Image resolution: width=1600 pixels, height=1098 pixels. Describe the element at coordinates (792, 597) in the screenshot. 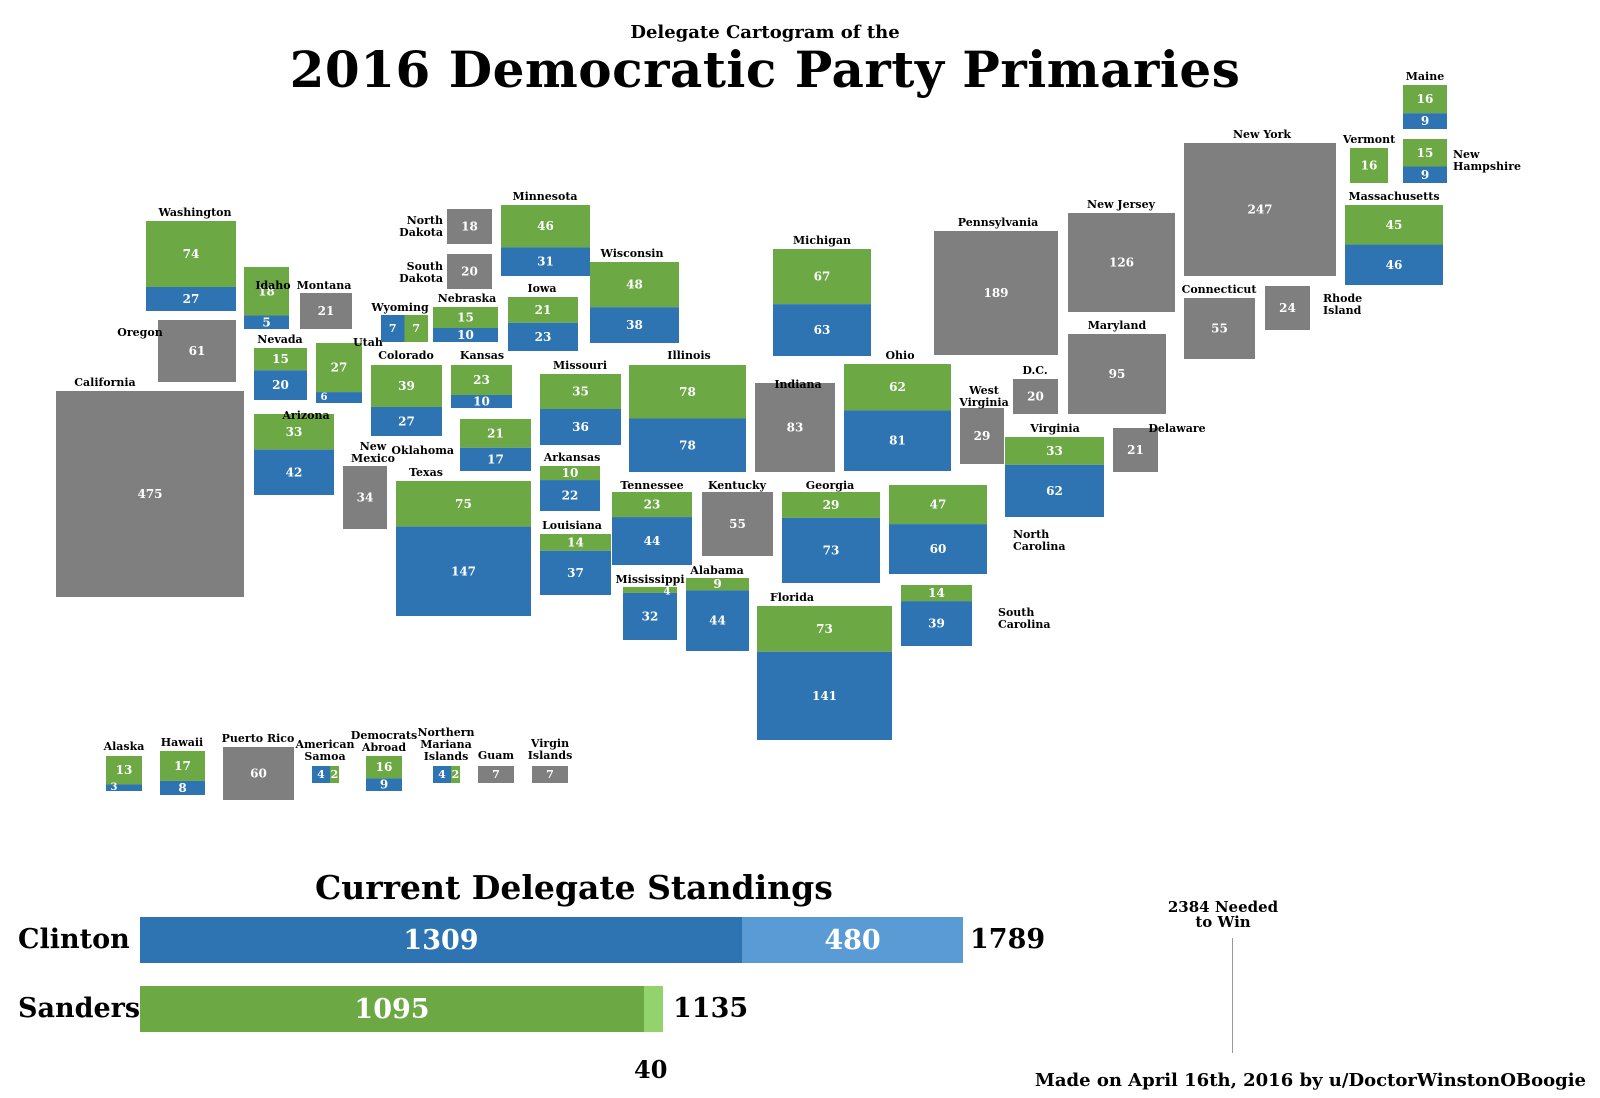

I see `state-label-florida: Florida` at that location.